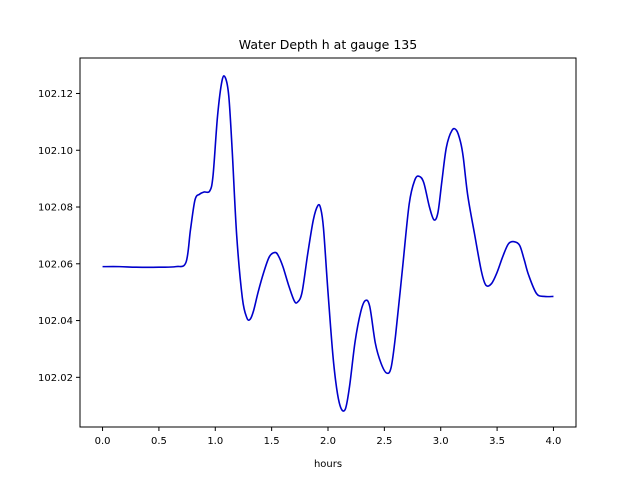 This screenshot has height=480, width=640. Describe the element at coordinates (159, 441) in the screenshot. I see `x-tick-label: 0.5` at that location.